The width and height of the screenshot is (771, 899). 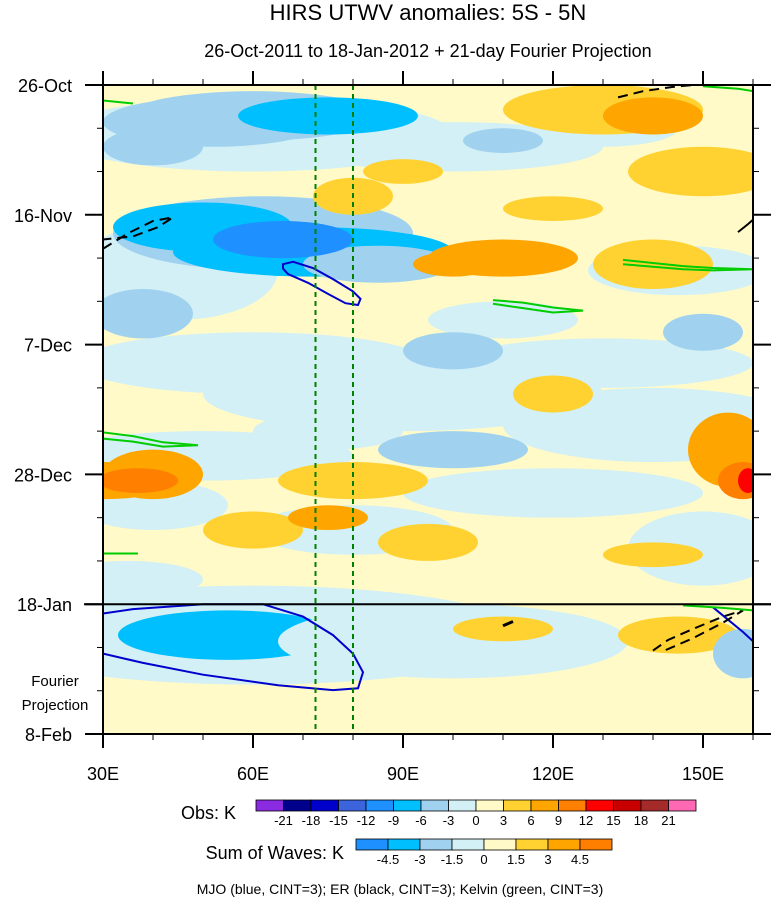 I want to click on y-tick-label: 7-Dec, so click(x=48, y=346).